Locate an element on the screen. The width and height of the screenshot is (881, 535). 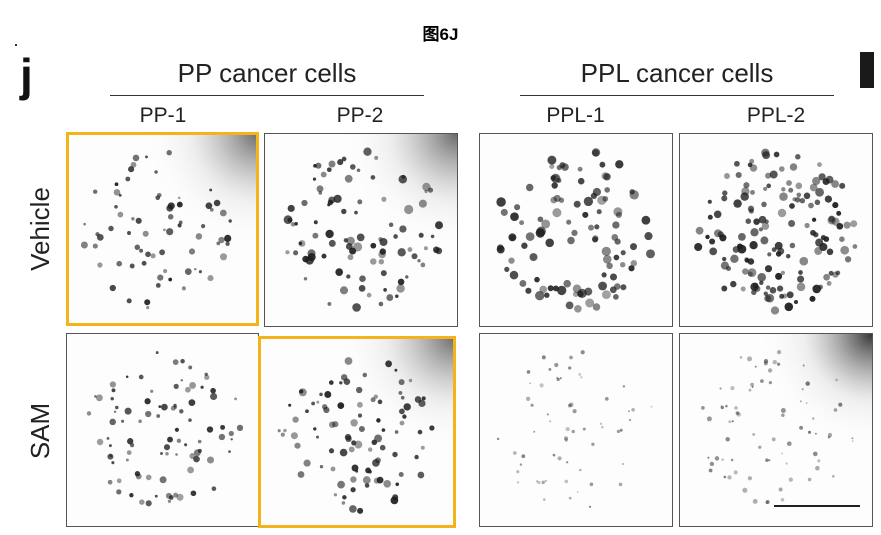
adjacent-panel-edge is located at coordinates (867, 70).